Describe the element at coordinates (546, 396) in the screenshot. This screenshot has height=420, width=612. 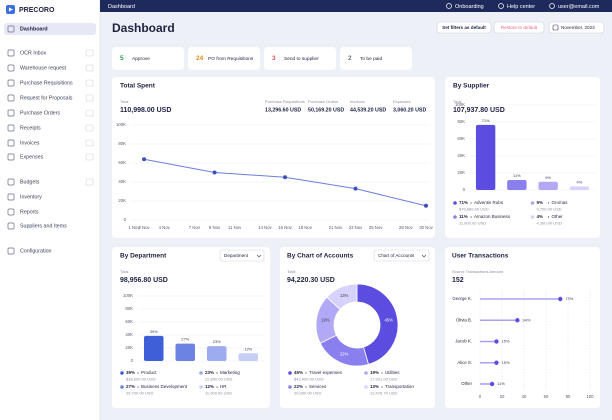
I see `x-tick-label: 60` at that location.